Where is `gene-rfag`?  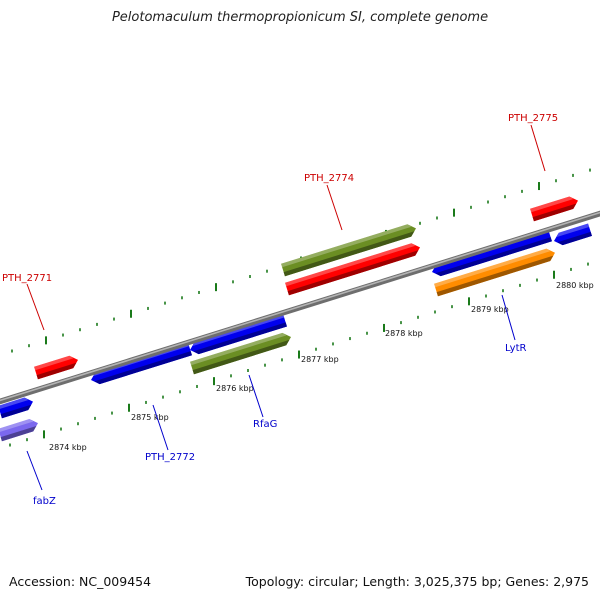
gene-rfag is located at coordinates (241, 353).